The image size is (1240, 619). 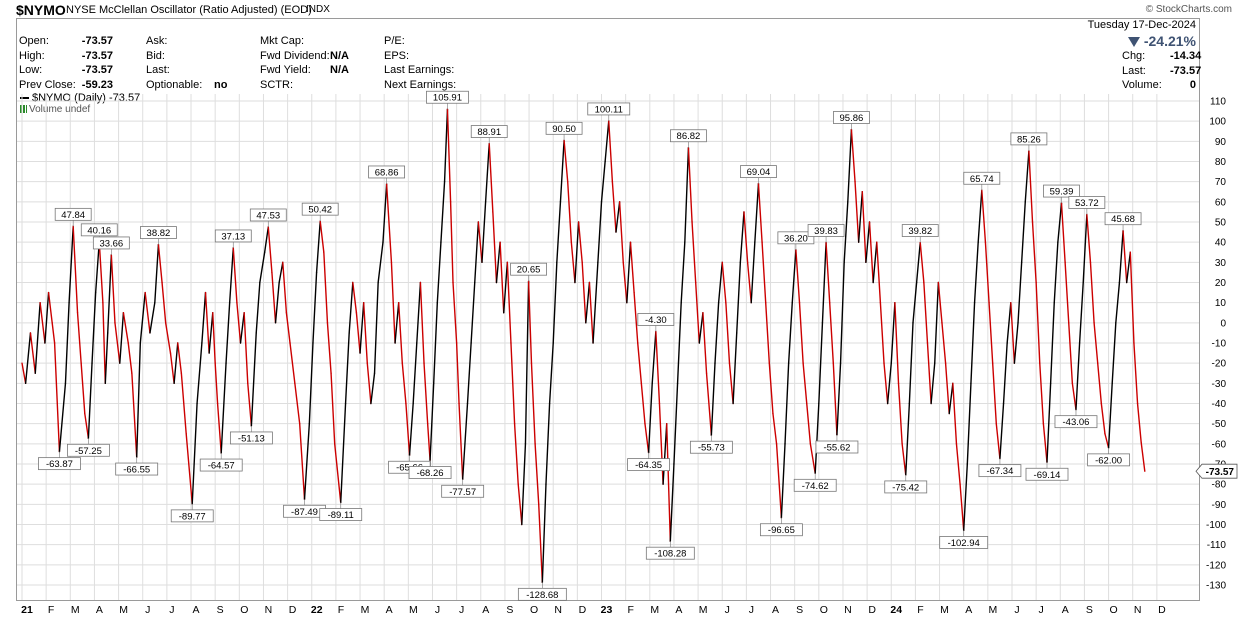 I want to click on series-line-icon, so click(x=24, y=98).